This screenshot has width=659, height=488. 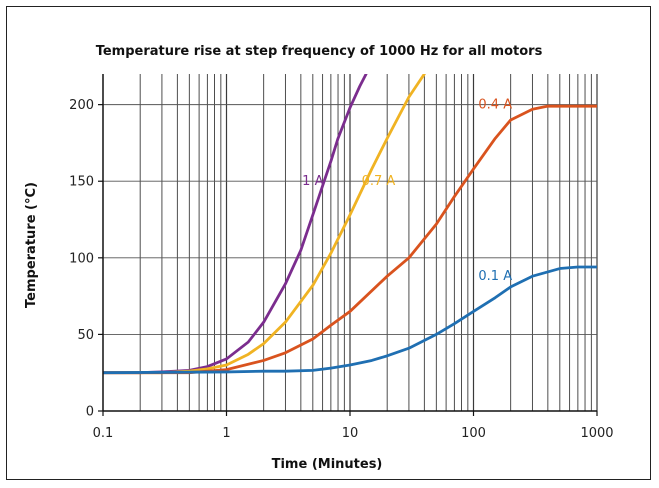 I want to click on x-axis-label: Time (Minutes), so click(x=327, y=464).